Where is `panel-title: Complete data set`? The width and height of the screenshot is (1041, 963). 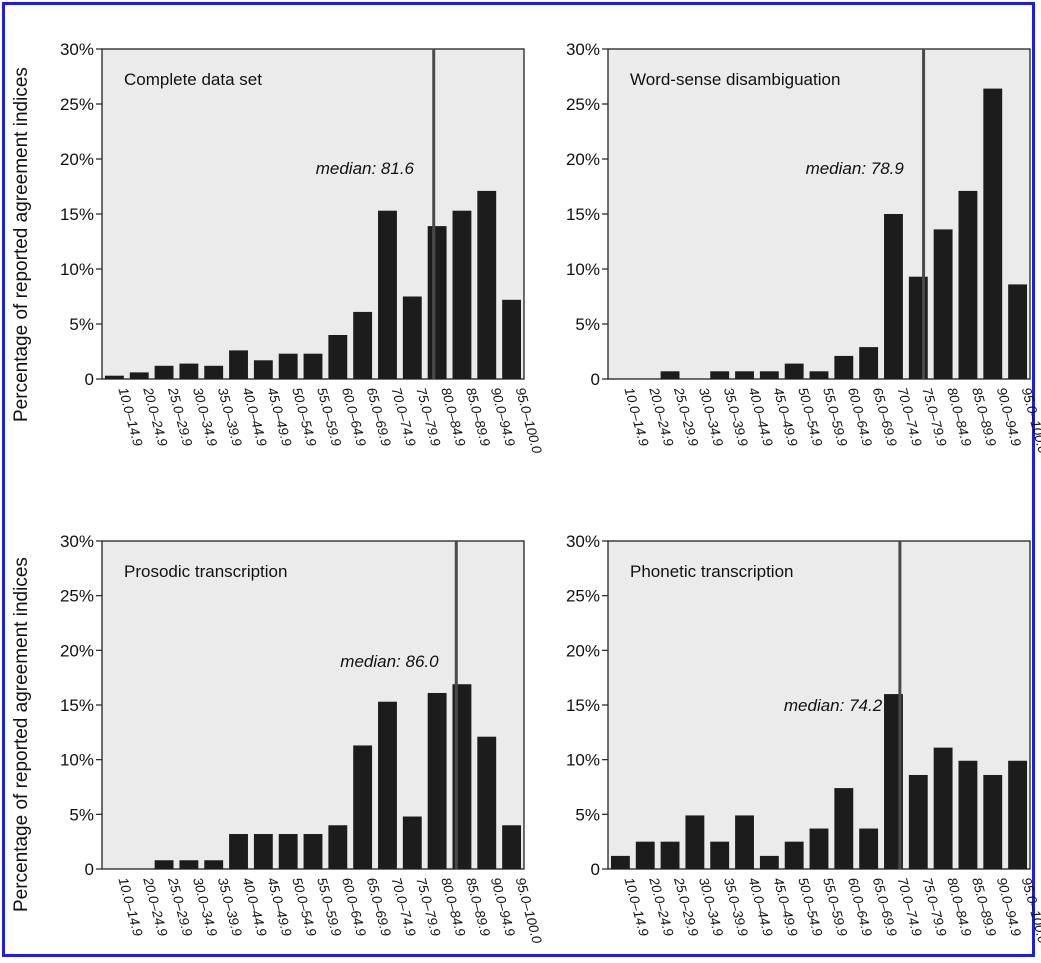 panel-title: Complete data set is located at coordinates (193, 79).